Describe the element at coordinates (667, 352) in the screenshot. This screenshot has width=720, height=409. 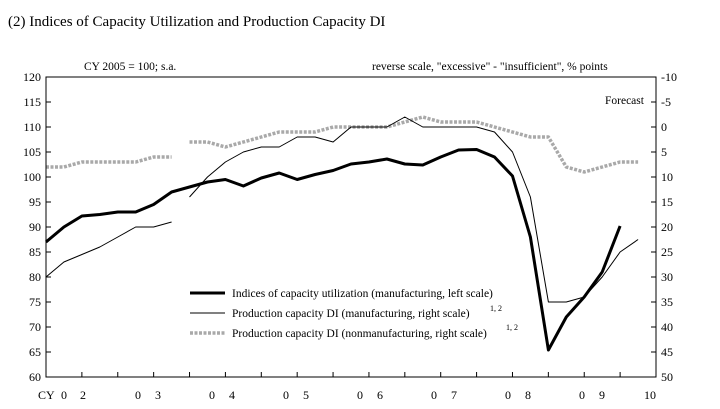
I see `right-axis-tick-label: 45` at that location.